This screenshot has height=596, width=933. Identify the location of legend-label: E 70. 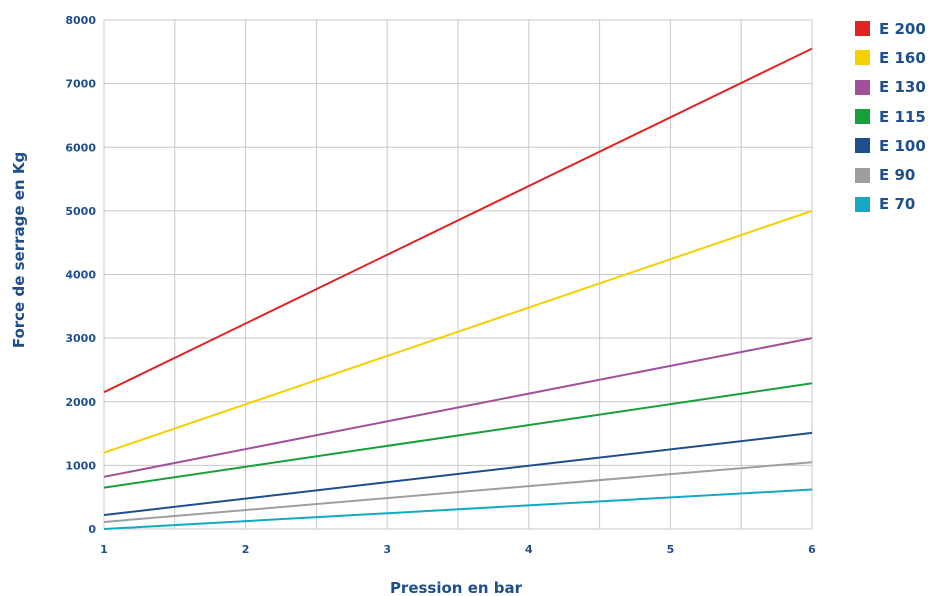
(897, 204).